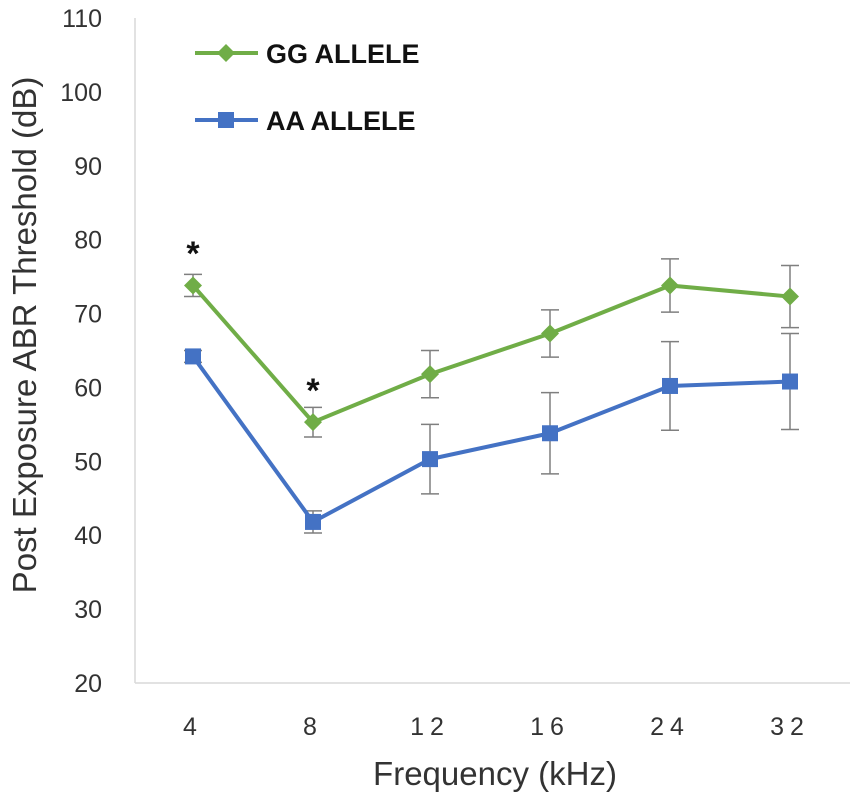 This screenshot has width=855, height=800. I want to click on y-tick-label: 90, so click(88, 167).